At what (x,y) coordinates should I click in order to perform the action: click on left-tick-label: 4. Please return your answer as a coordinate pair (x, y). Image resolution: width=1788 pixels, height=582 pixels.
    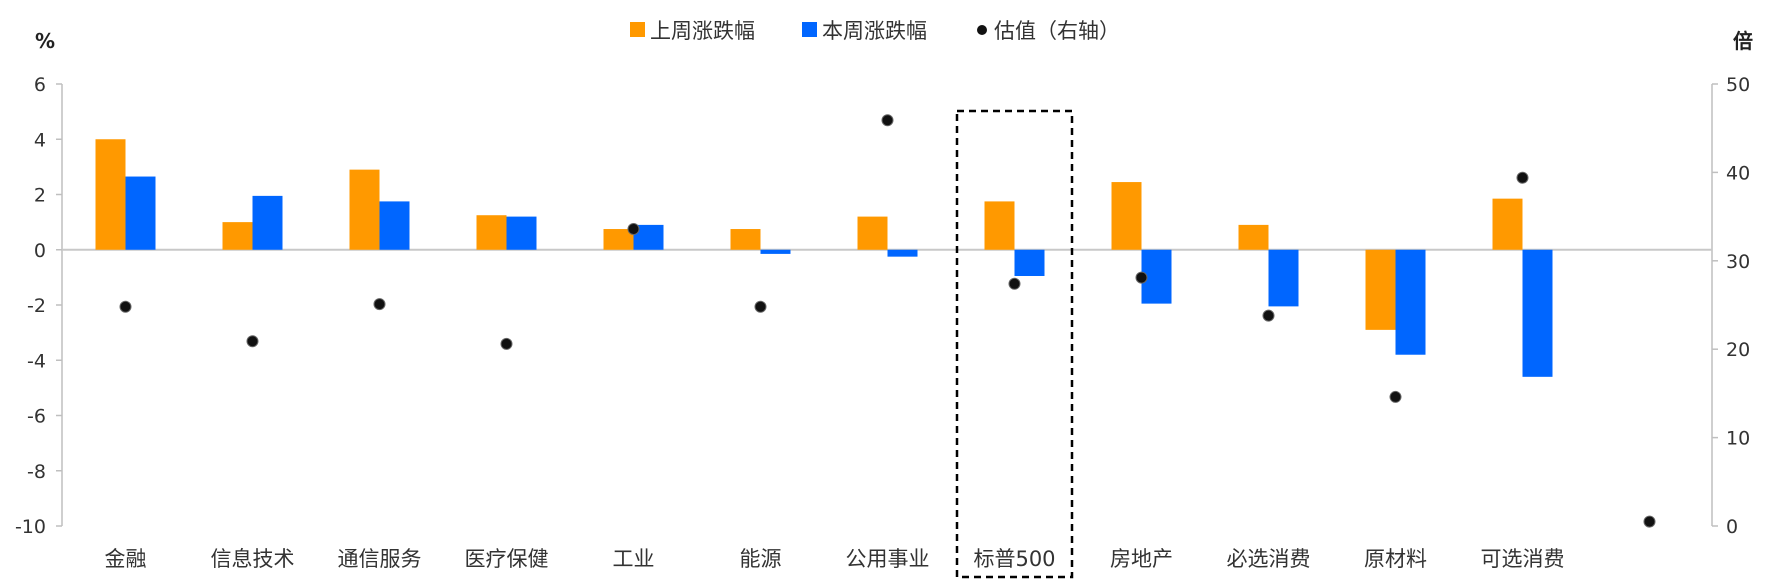
    Looking at the image, I should click on (40, 140).